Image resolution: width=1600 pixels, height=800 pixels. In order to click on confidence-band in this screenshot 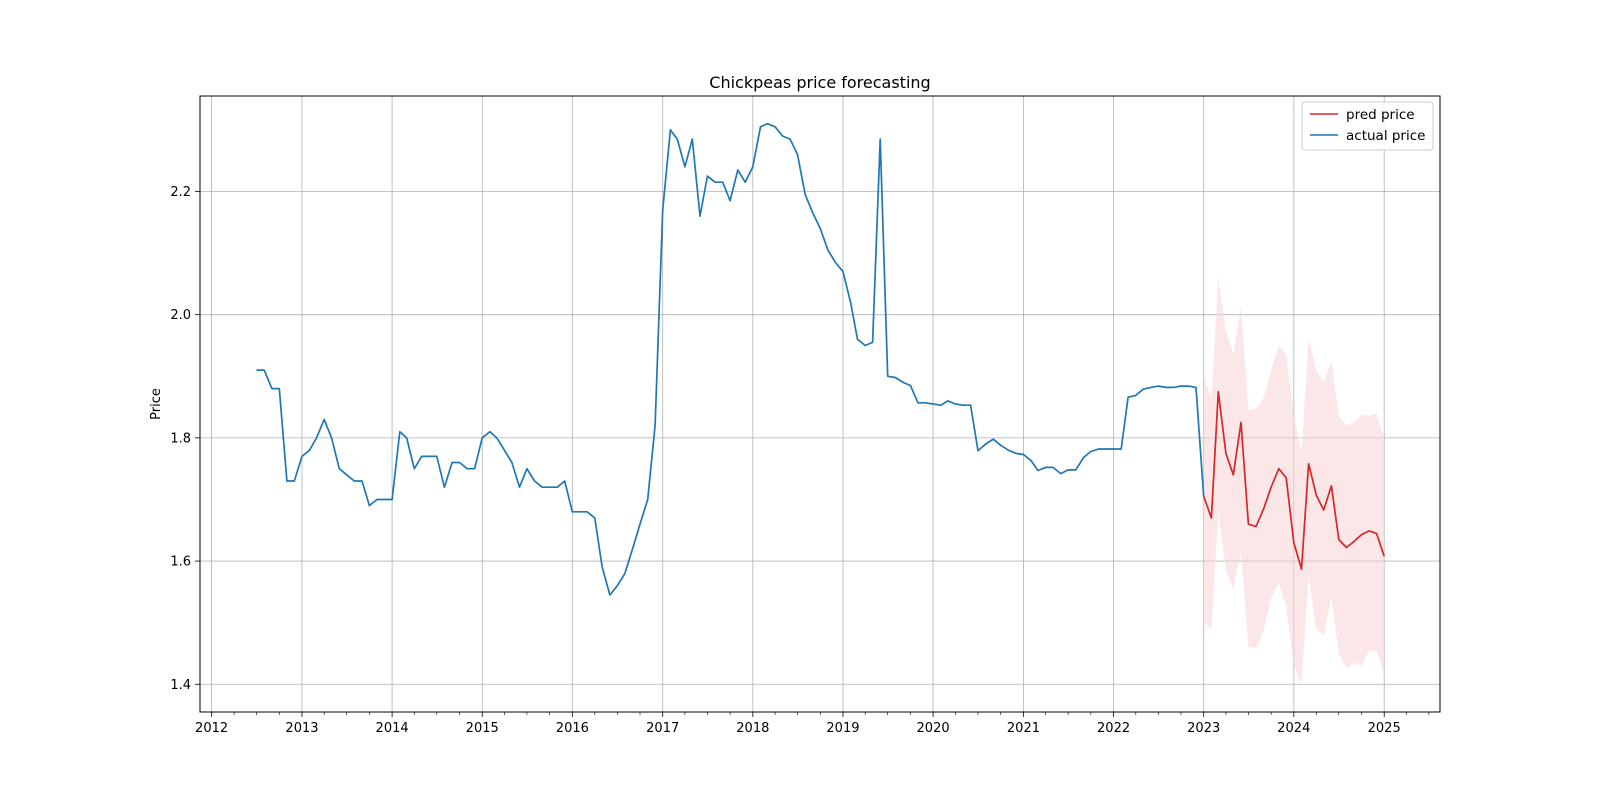, I will do `click(1294, 481)`.